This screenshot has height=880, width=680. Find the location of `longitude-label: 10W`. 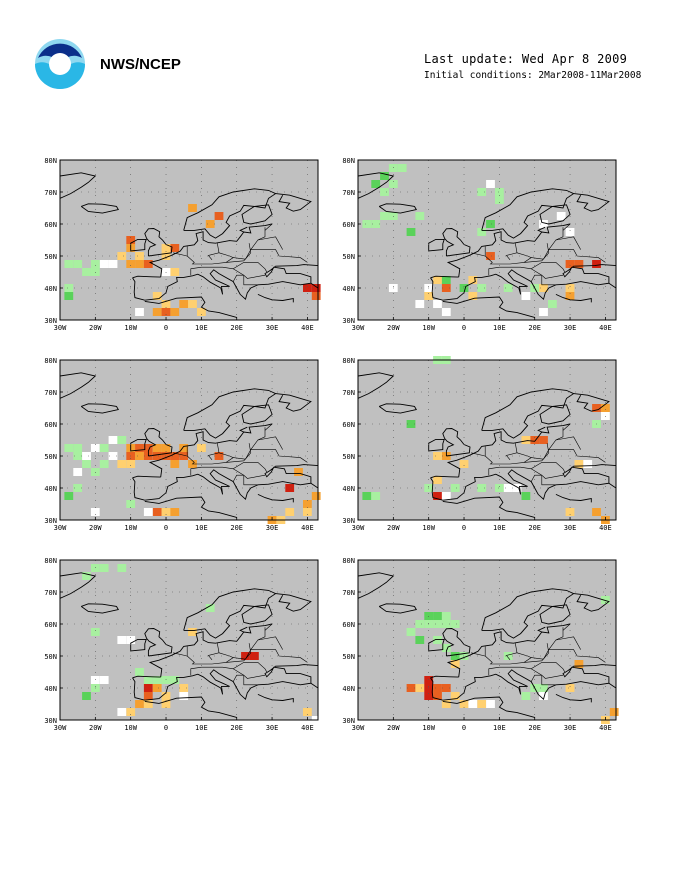

longitude-label: 10W is located at coordinates (428, 328).